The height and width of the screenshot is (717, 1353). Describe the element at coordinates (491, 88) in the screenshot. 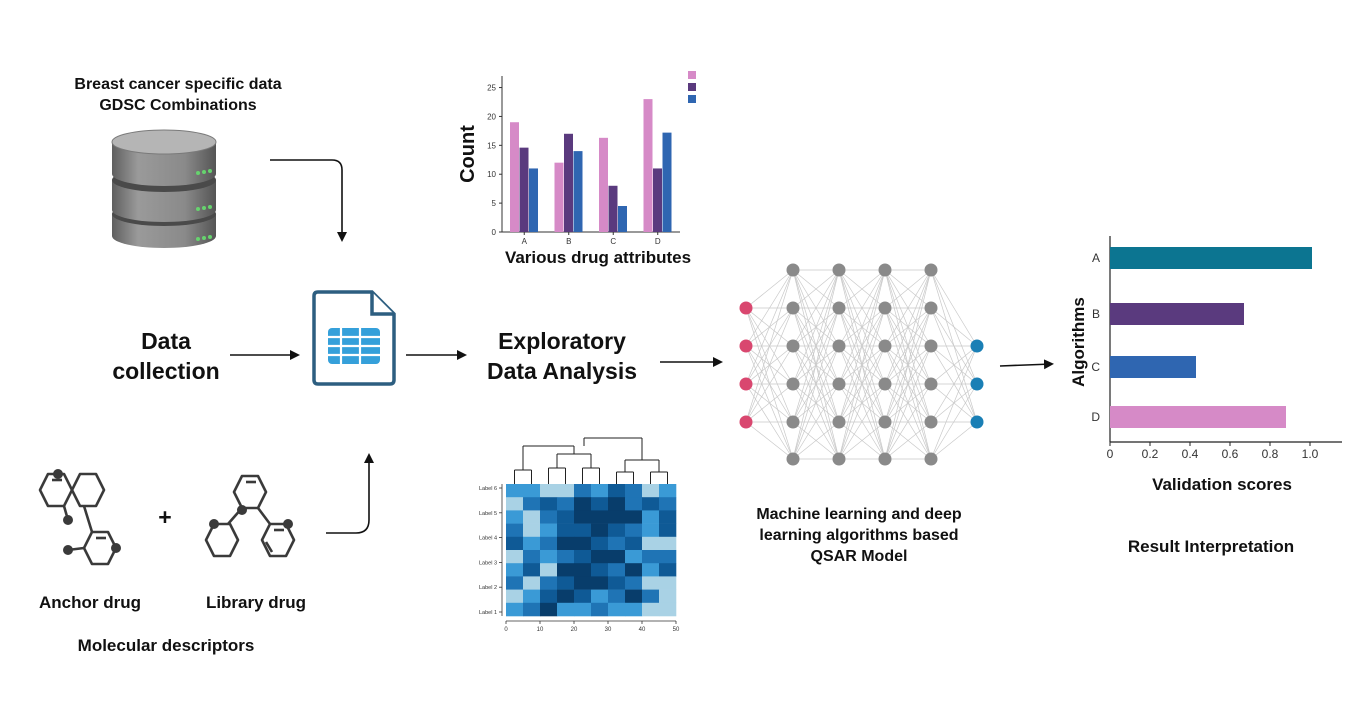

I see `bar-y-tick-label: 25` at that location.